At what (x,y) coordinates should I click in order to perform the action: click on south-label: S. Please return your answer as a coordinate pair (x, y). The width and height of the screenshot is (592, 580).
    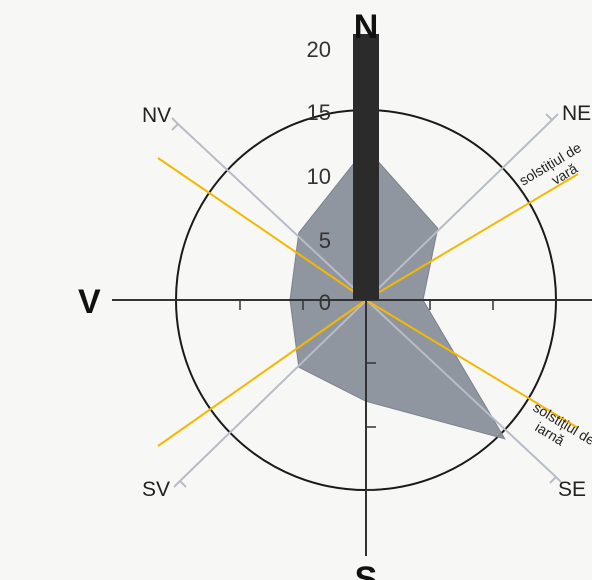
    Looking at the image, I should click on (366, 570).